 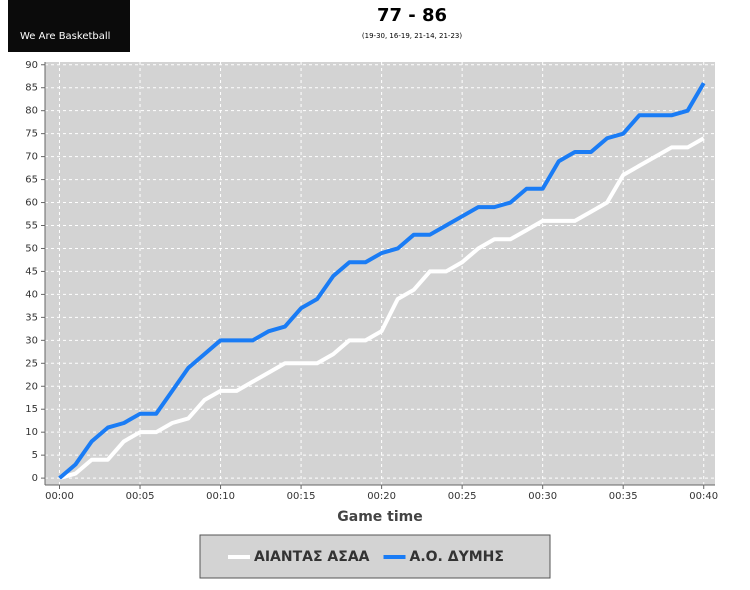 What do you see at coordinates (375, 556) in the screenshot?
I see `legend` at bounding box center [375, 556].